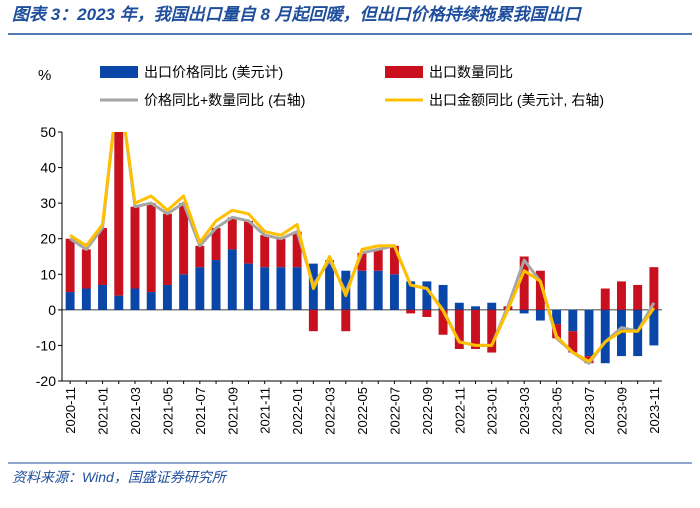  Describe the element at coordinates (52, 310) in the screenshot. I see `y-tick-label: 0` at that location.